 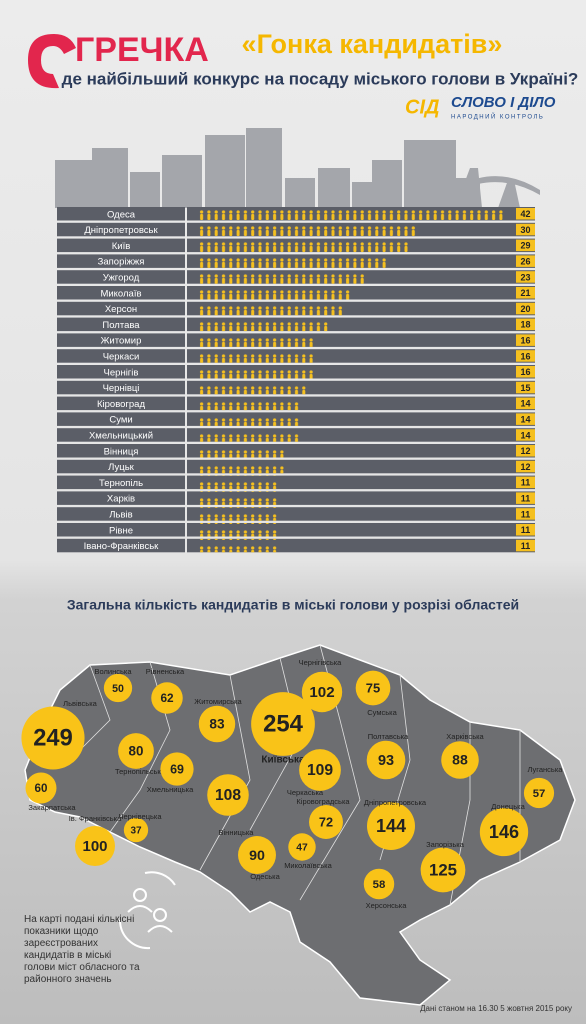 I want to click on category-label: Луцьк, so click(x=121, y=467).